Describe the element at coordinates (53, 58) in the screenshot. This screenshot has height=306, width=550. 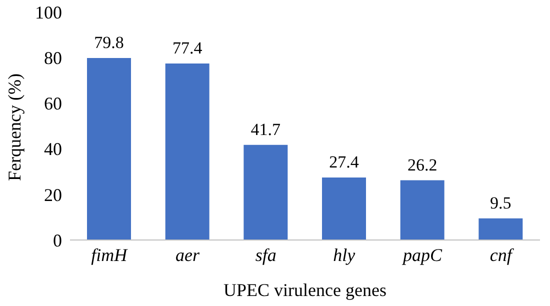
I see `y-tick-label: 80` at that location.